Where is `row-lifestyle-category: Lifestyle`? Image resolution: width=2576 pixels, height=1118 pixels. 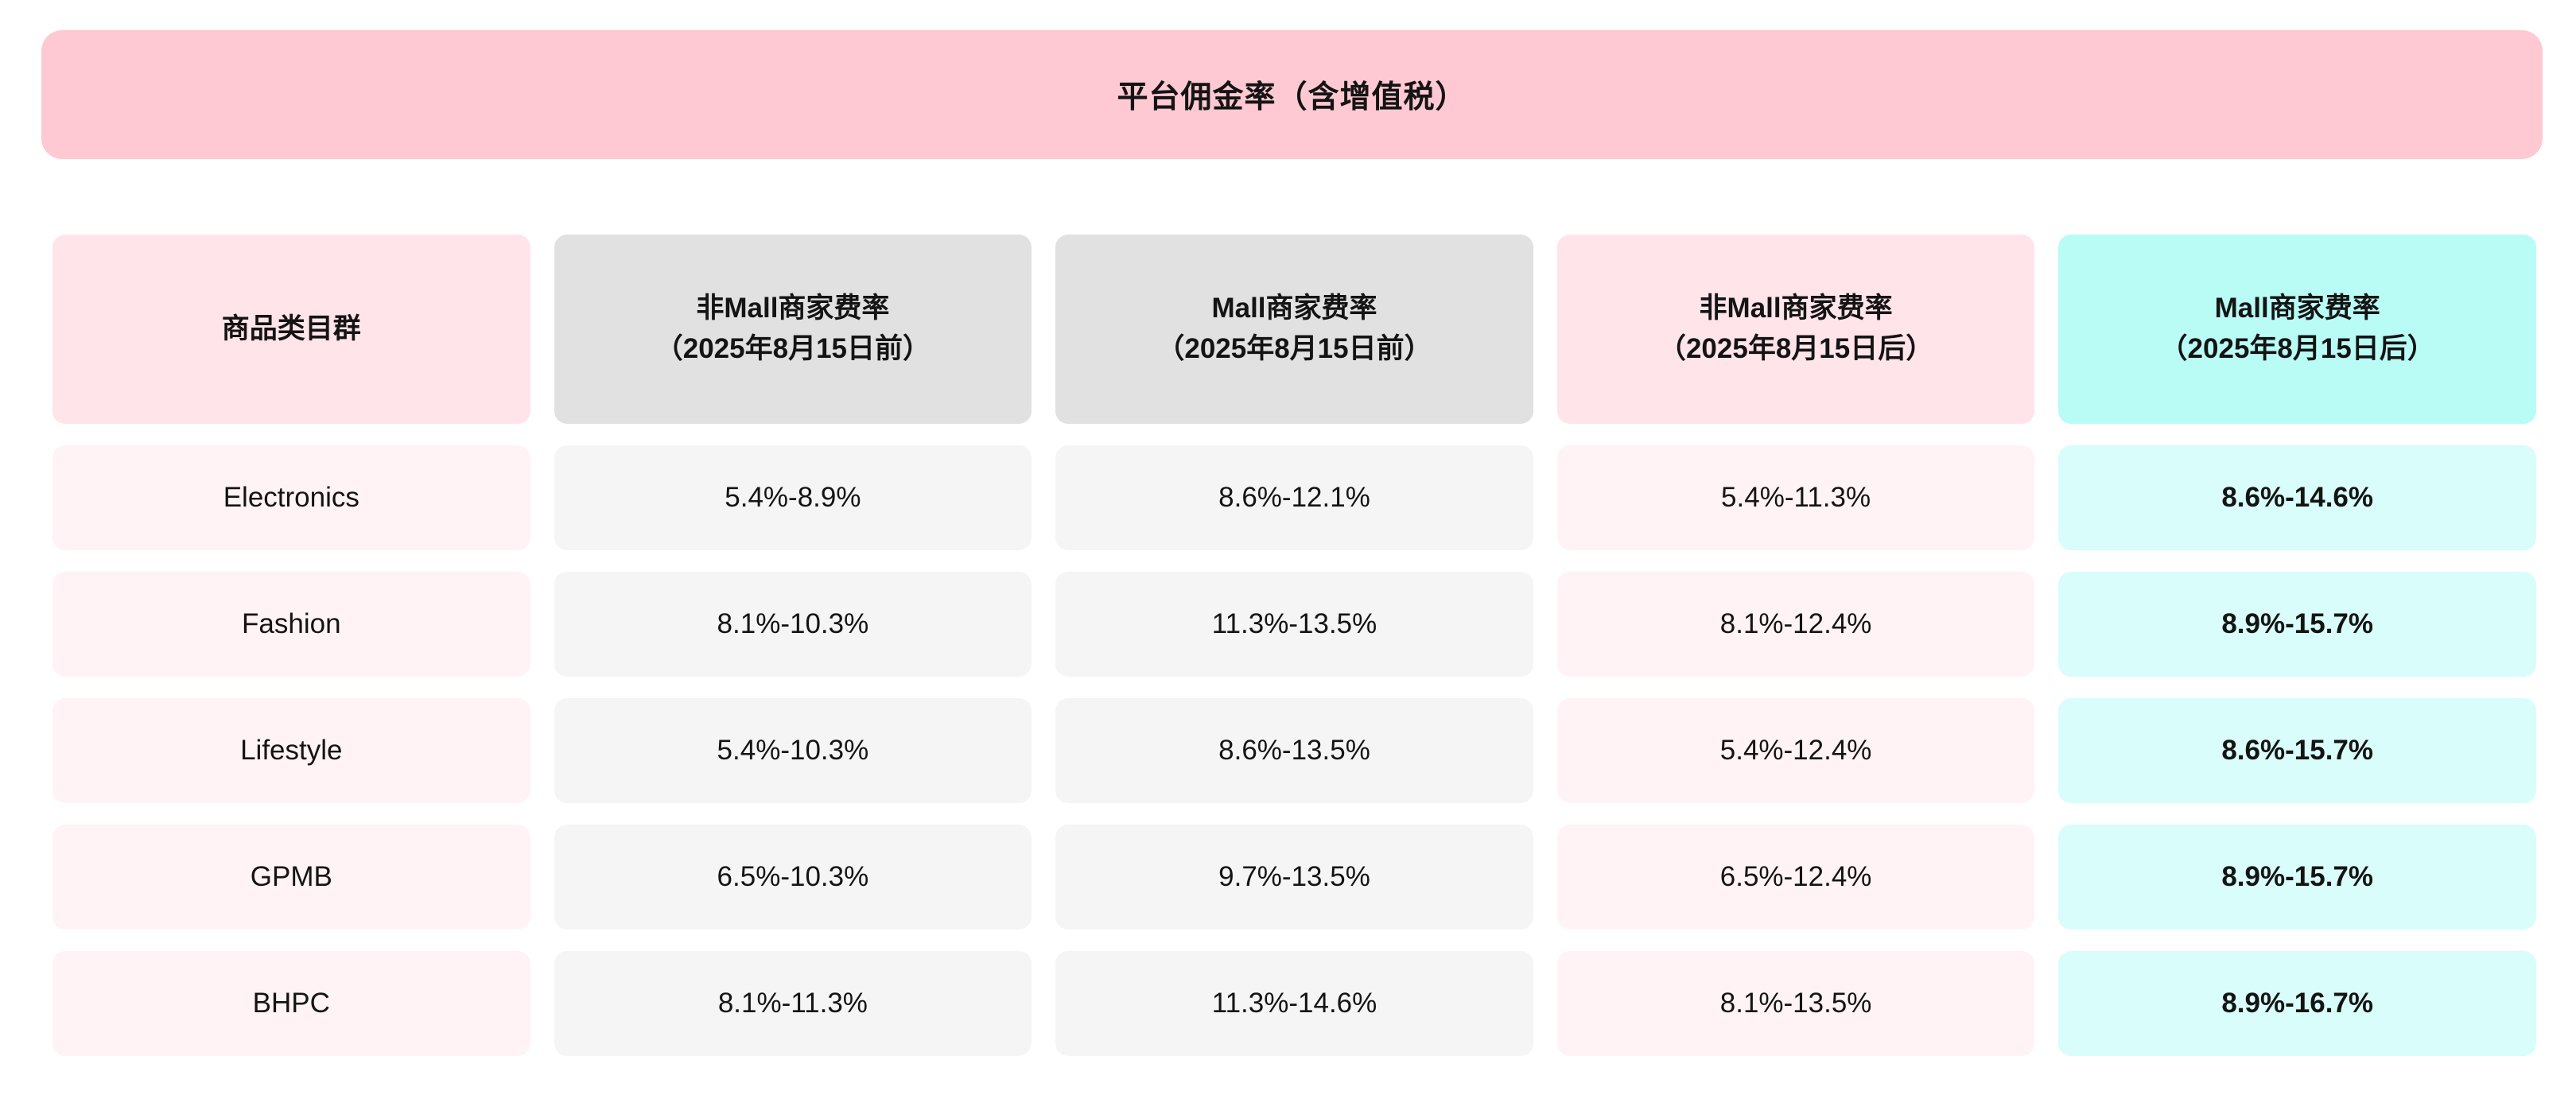 row-lifestyle-category: Lifestyle is located at coordinates (291, 750).